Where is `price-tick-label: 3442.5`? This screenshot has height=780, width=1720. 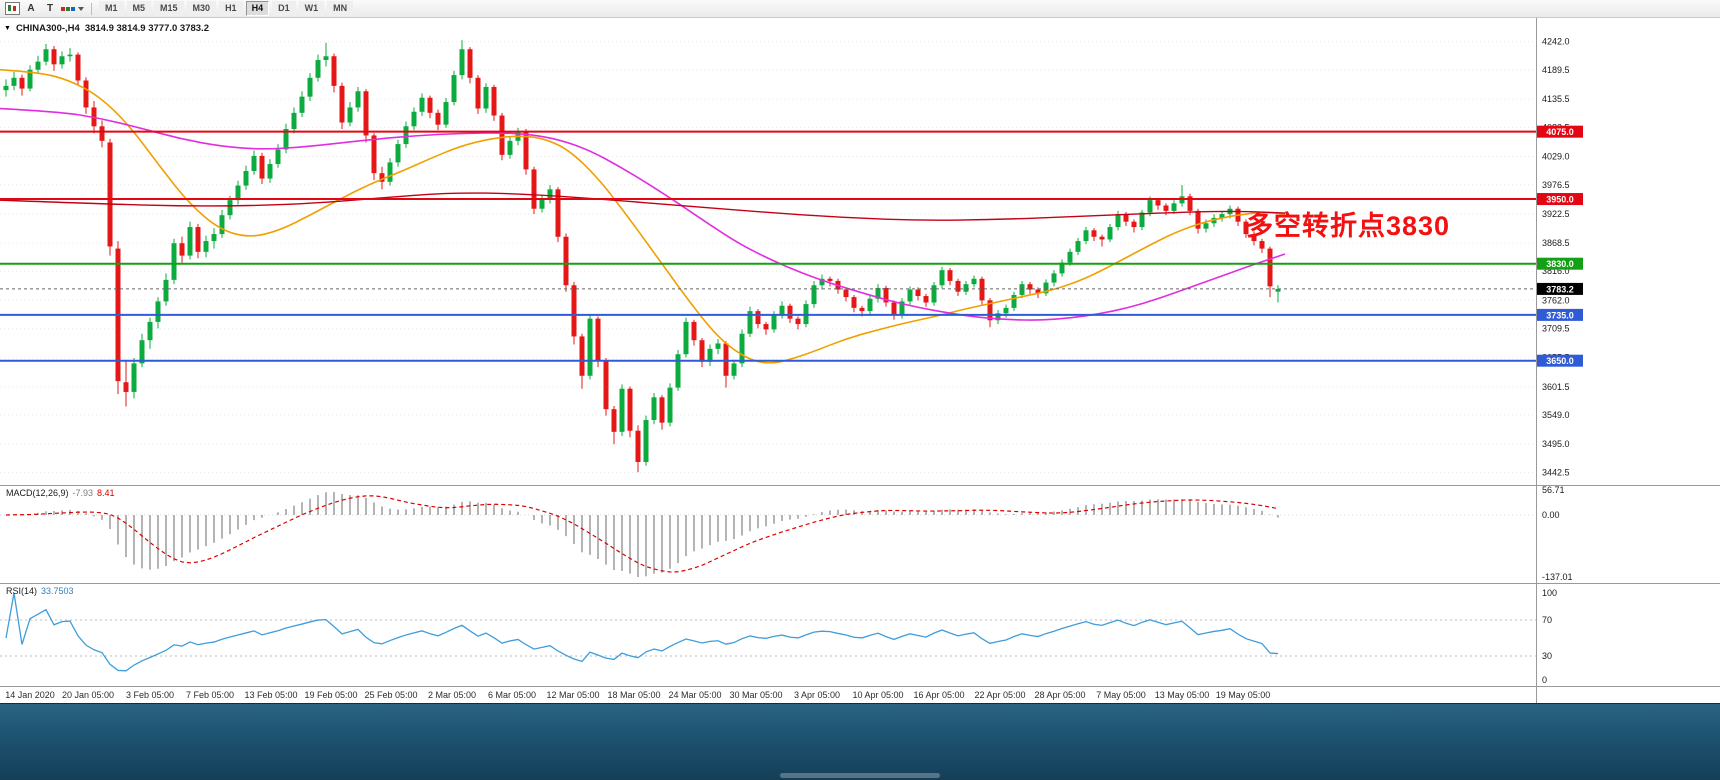 price-tick-label: 3442.5 is located at coordinates (1556, 472).